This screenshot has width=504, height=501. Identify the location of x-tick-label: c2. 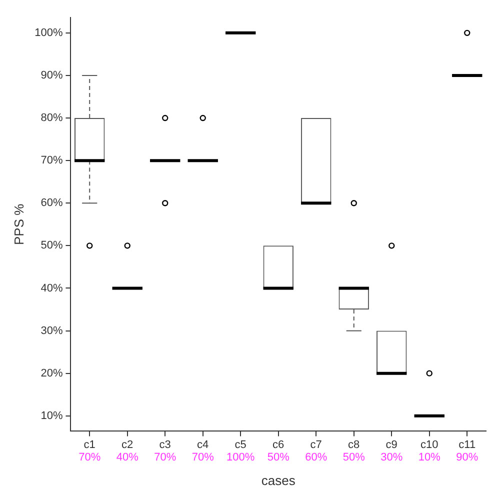
(128, 444).